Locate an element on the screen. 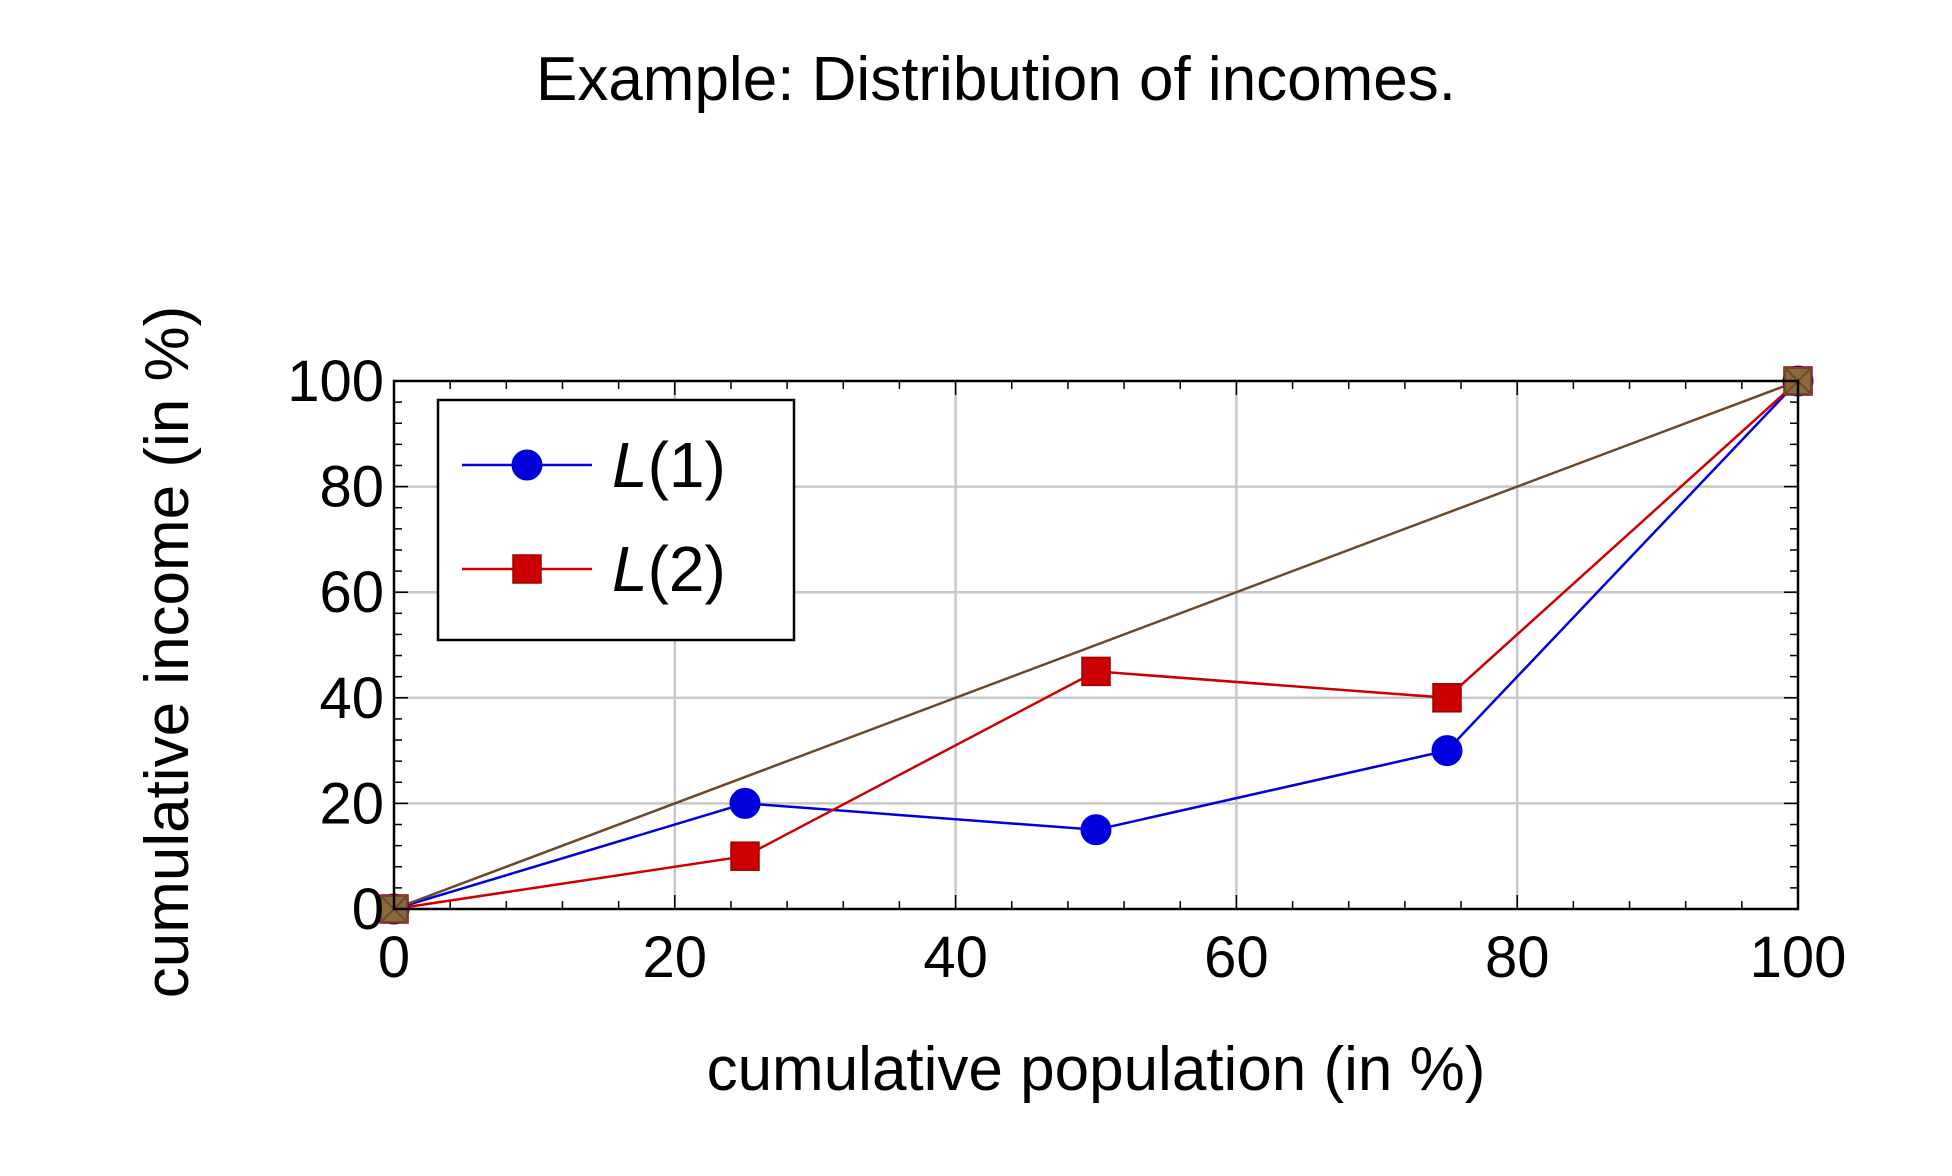  y-tick-label: 100 is located at coordinates (335, 381).